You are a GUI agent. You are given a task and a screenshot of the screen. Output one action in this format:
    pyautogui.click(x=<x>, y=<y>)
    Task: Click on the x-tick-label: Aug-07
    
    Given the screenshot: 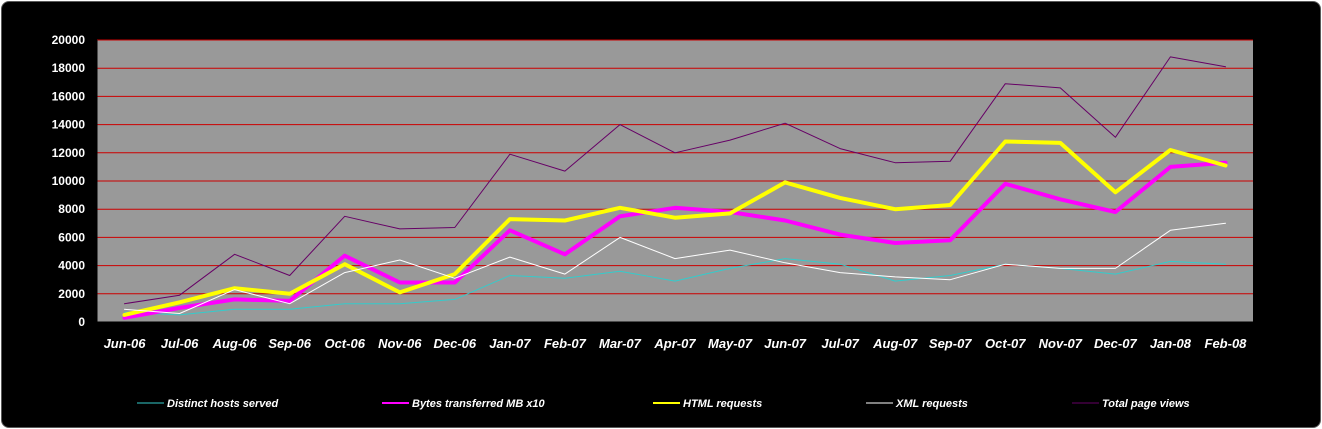 What is the action you would take?
    pyautogui.click(x=895, y=343)
    